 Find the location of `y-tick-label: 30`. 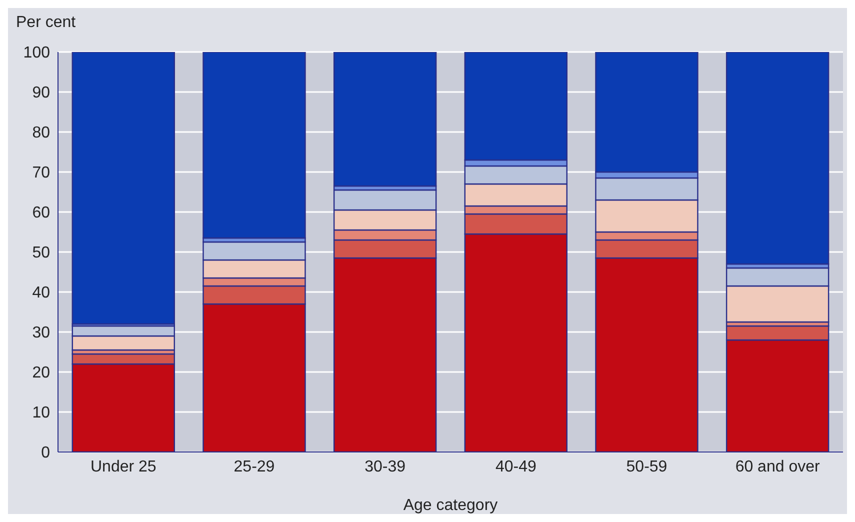

y-tick-label: 30 is located at coordinates (41, 333).